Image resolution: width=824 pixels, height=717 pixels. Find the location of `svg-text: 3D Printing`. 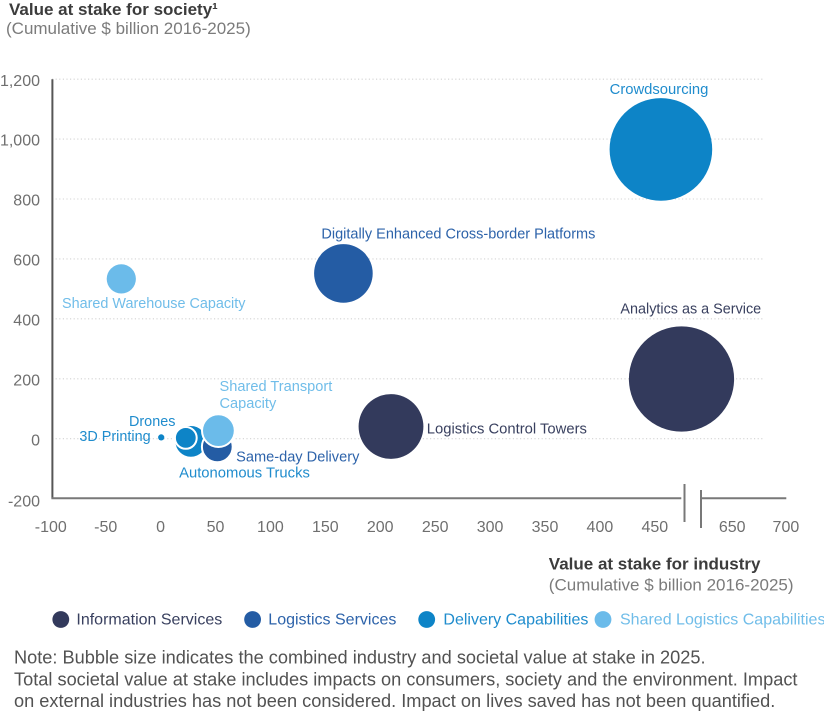

svg-text: 3D Printing is located at coordinates (114, 437).